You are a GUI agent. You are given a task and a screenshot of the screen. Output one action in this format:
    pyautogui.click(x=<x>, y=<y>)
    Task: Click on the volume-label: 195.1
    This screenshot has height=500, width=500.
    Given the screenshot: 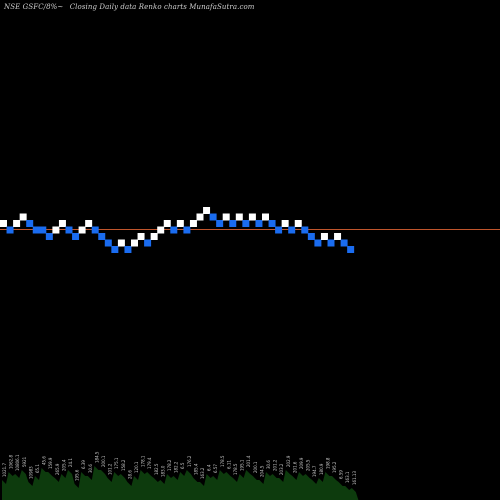 What is the action you would take?
    pyautogui.click(x=242, y=465)
    